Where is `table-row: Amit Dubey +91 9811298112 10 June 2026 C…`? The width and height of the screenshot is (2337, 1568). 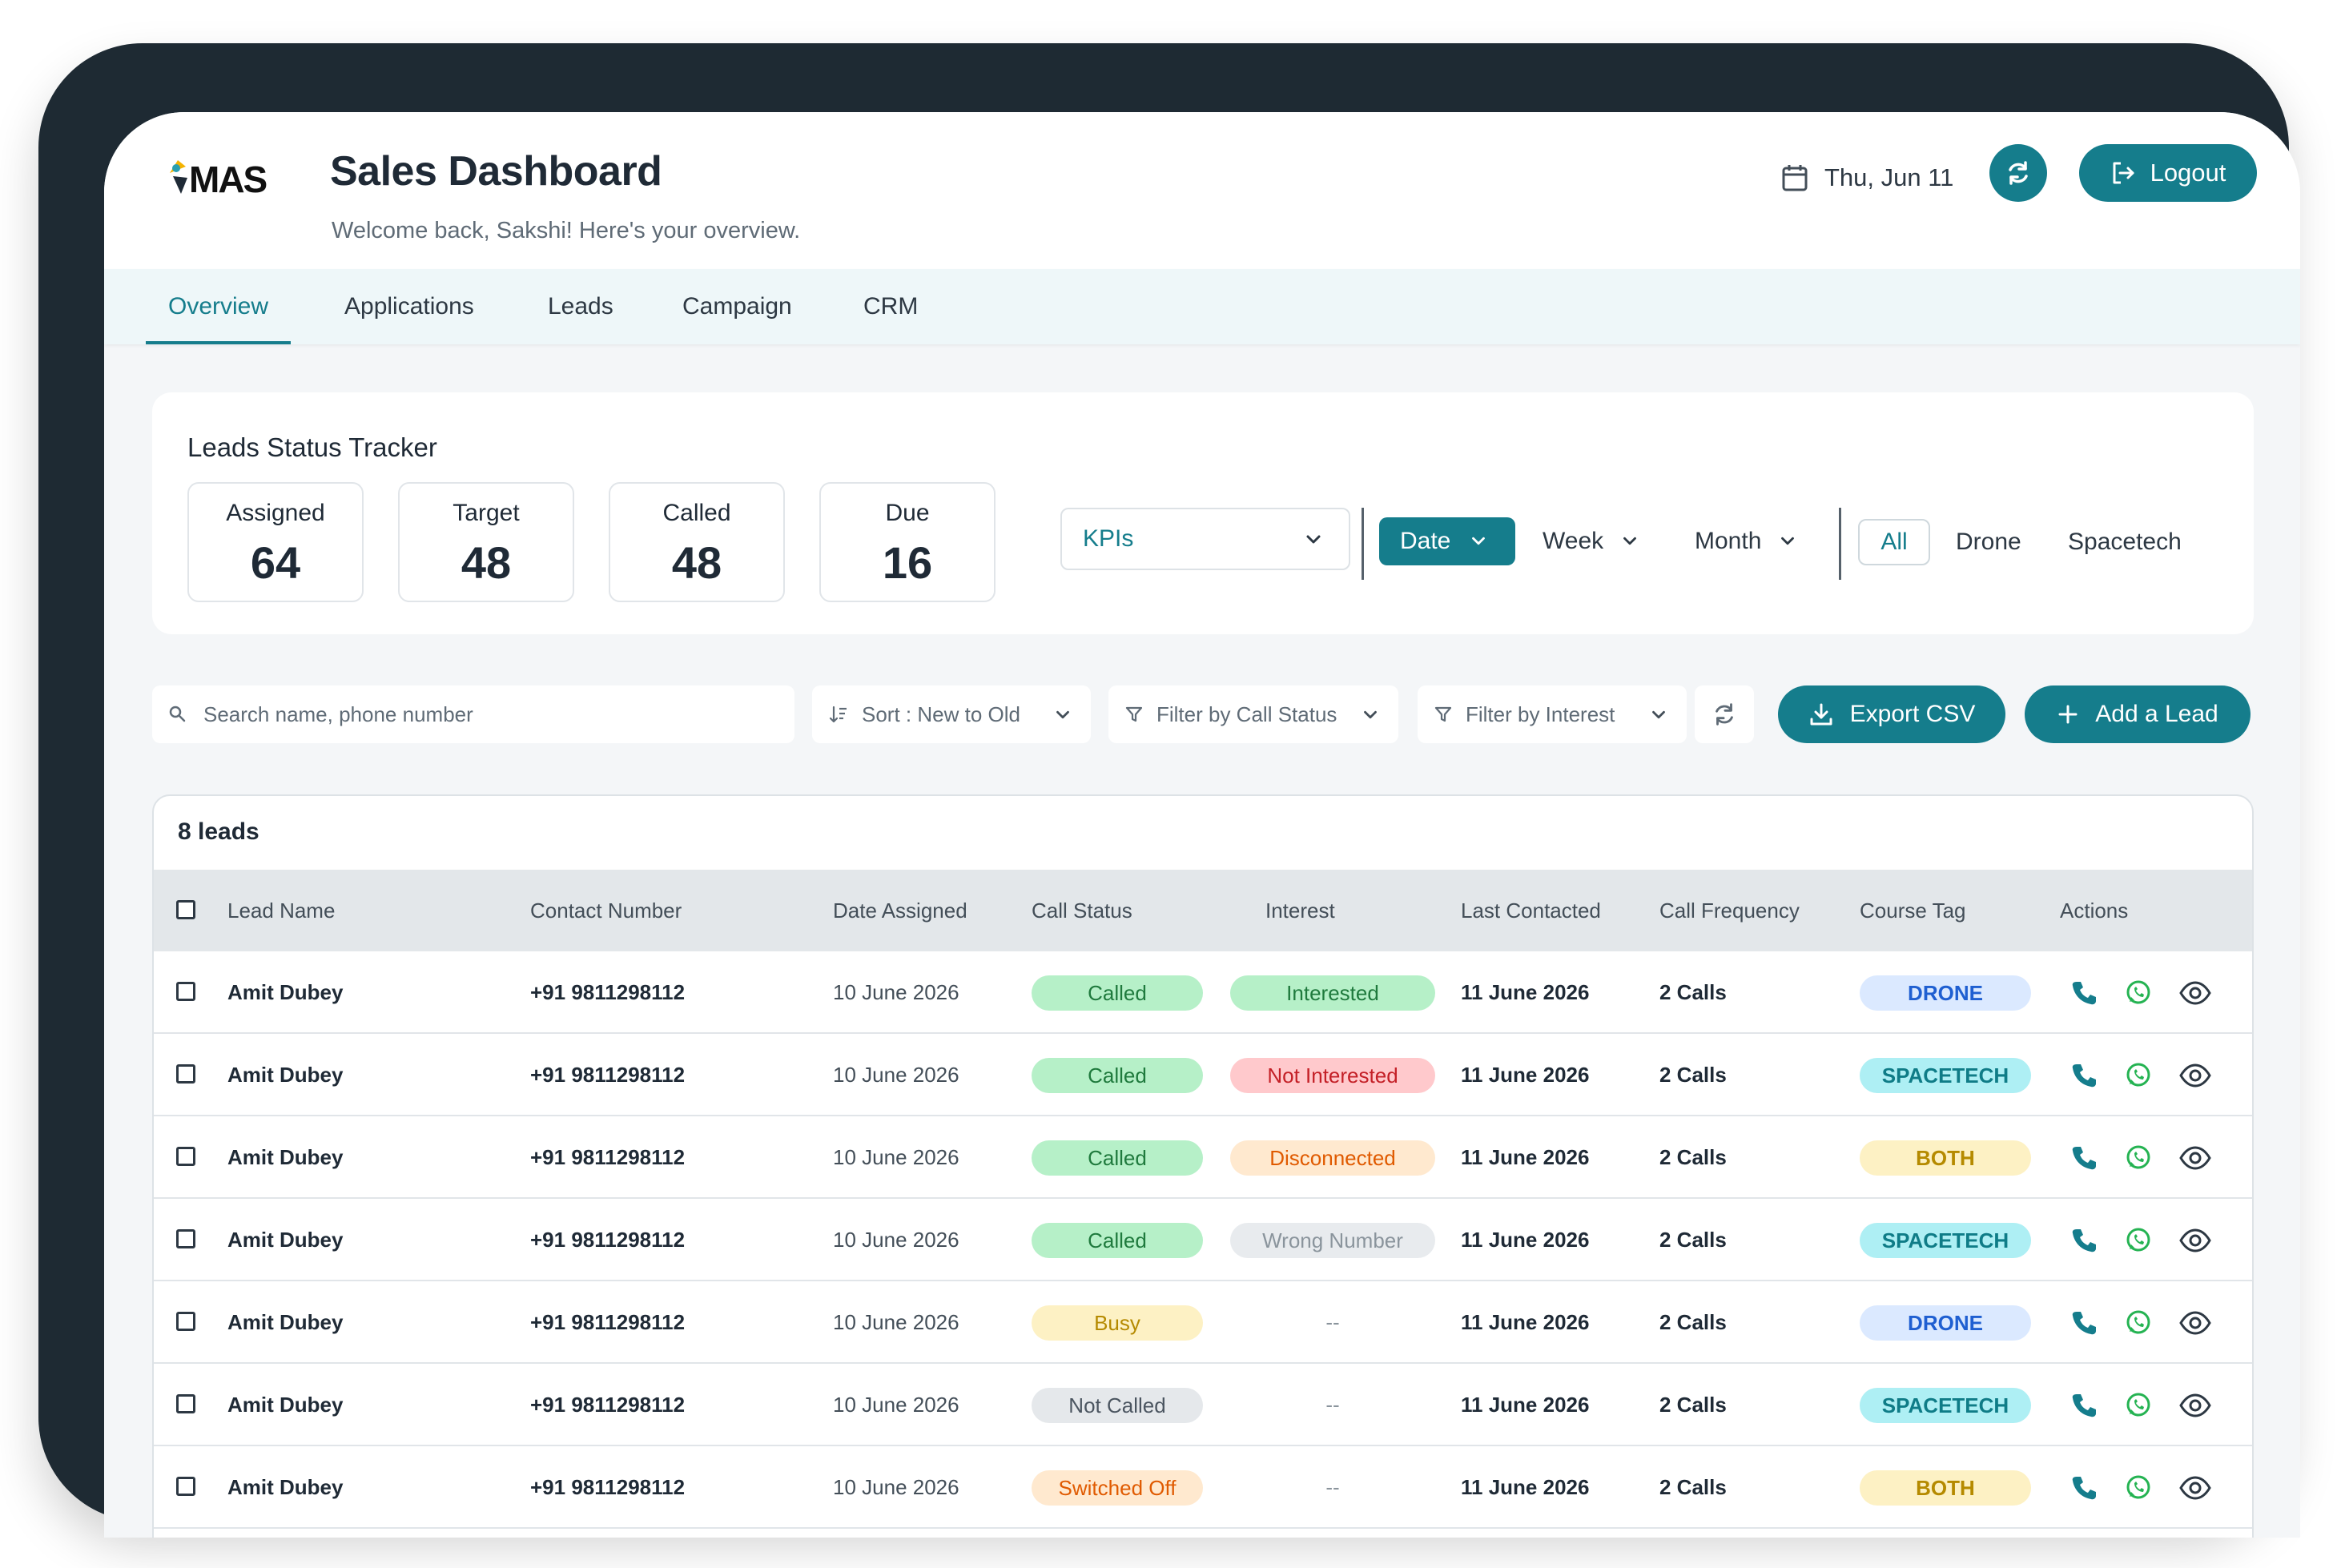
table-row: Amit Dubey +91 9811298112 10 June 2026 C… is located at coordinates (1203, 1158).